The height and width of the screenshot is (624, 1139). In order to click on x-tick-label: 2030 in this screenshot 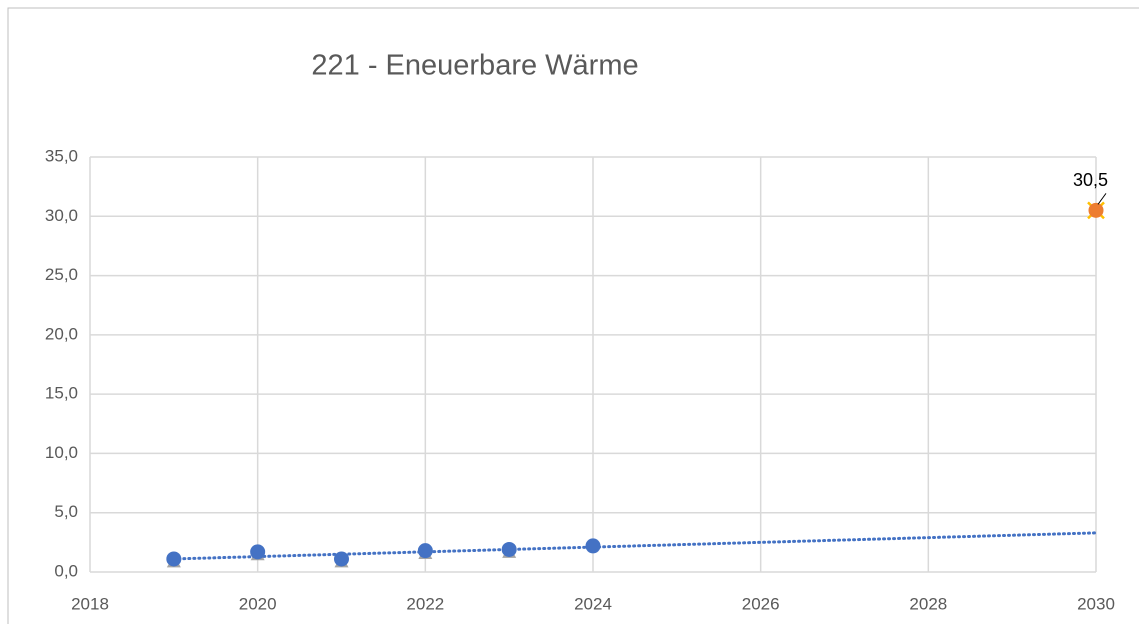, I will do `click(1096, 603)`.